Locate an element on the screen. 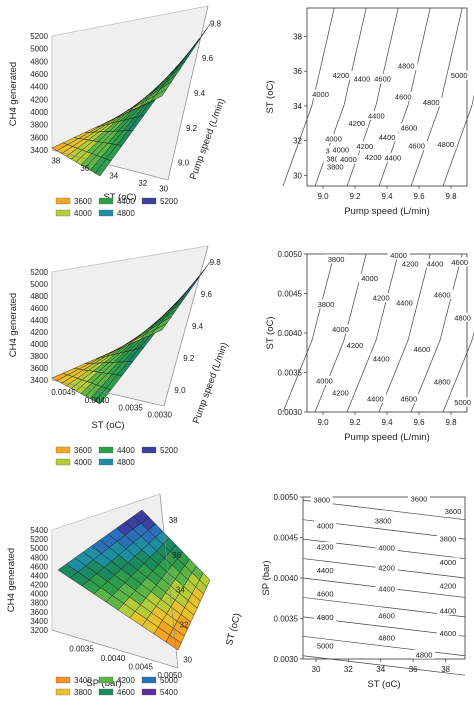 The image size is (474, 706). y-axis-label: Pump speed (L/min) is located at coordinates (208, 139).